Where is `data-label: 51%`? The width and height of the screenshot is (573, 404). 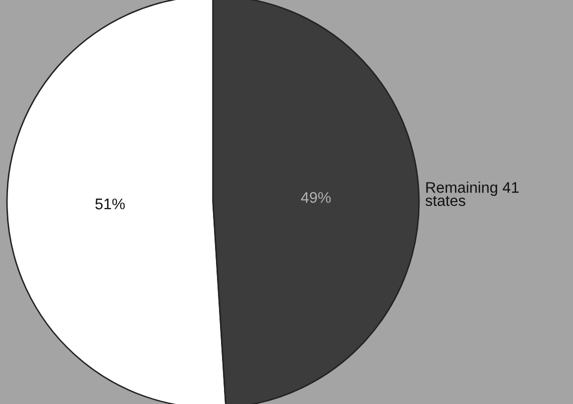
data-label: 51% is located at coordinates (110, 204).